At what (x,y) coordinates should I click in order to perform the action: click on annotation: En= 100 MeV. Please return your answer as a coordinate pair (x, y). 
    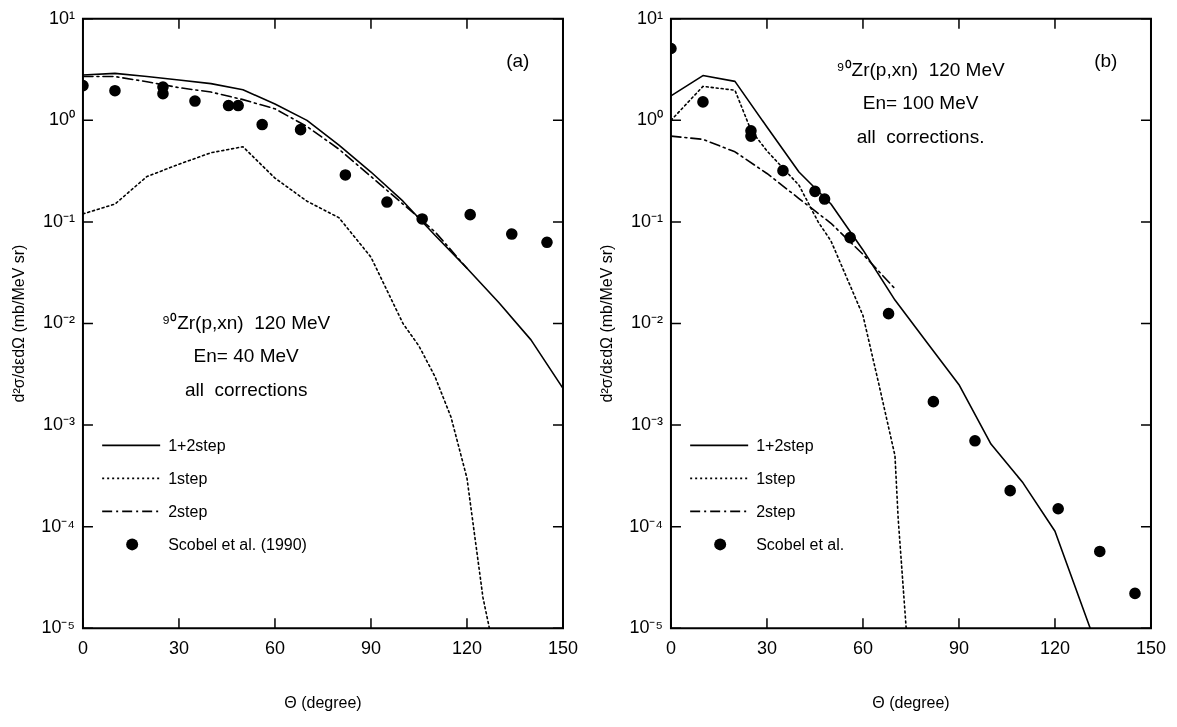
    Looking at the image, I should click on (920, 103).